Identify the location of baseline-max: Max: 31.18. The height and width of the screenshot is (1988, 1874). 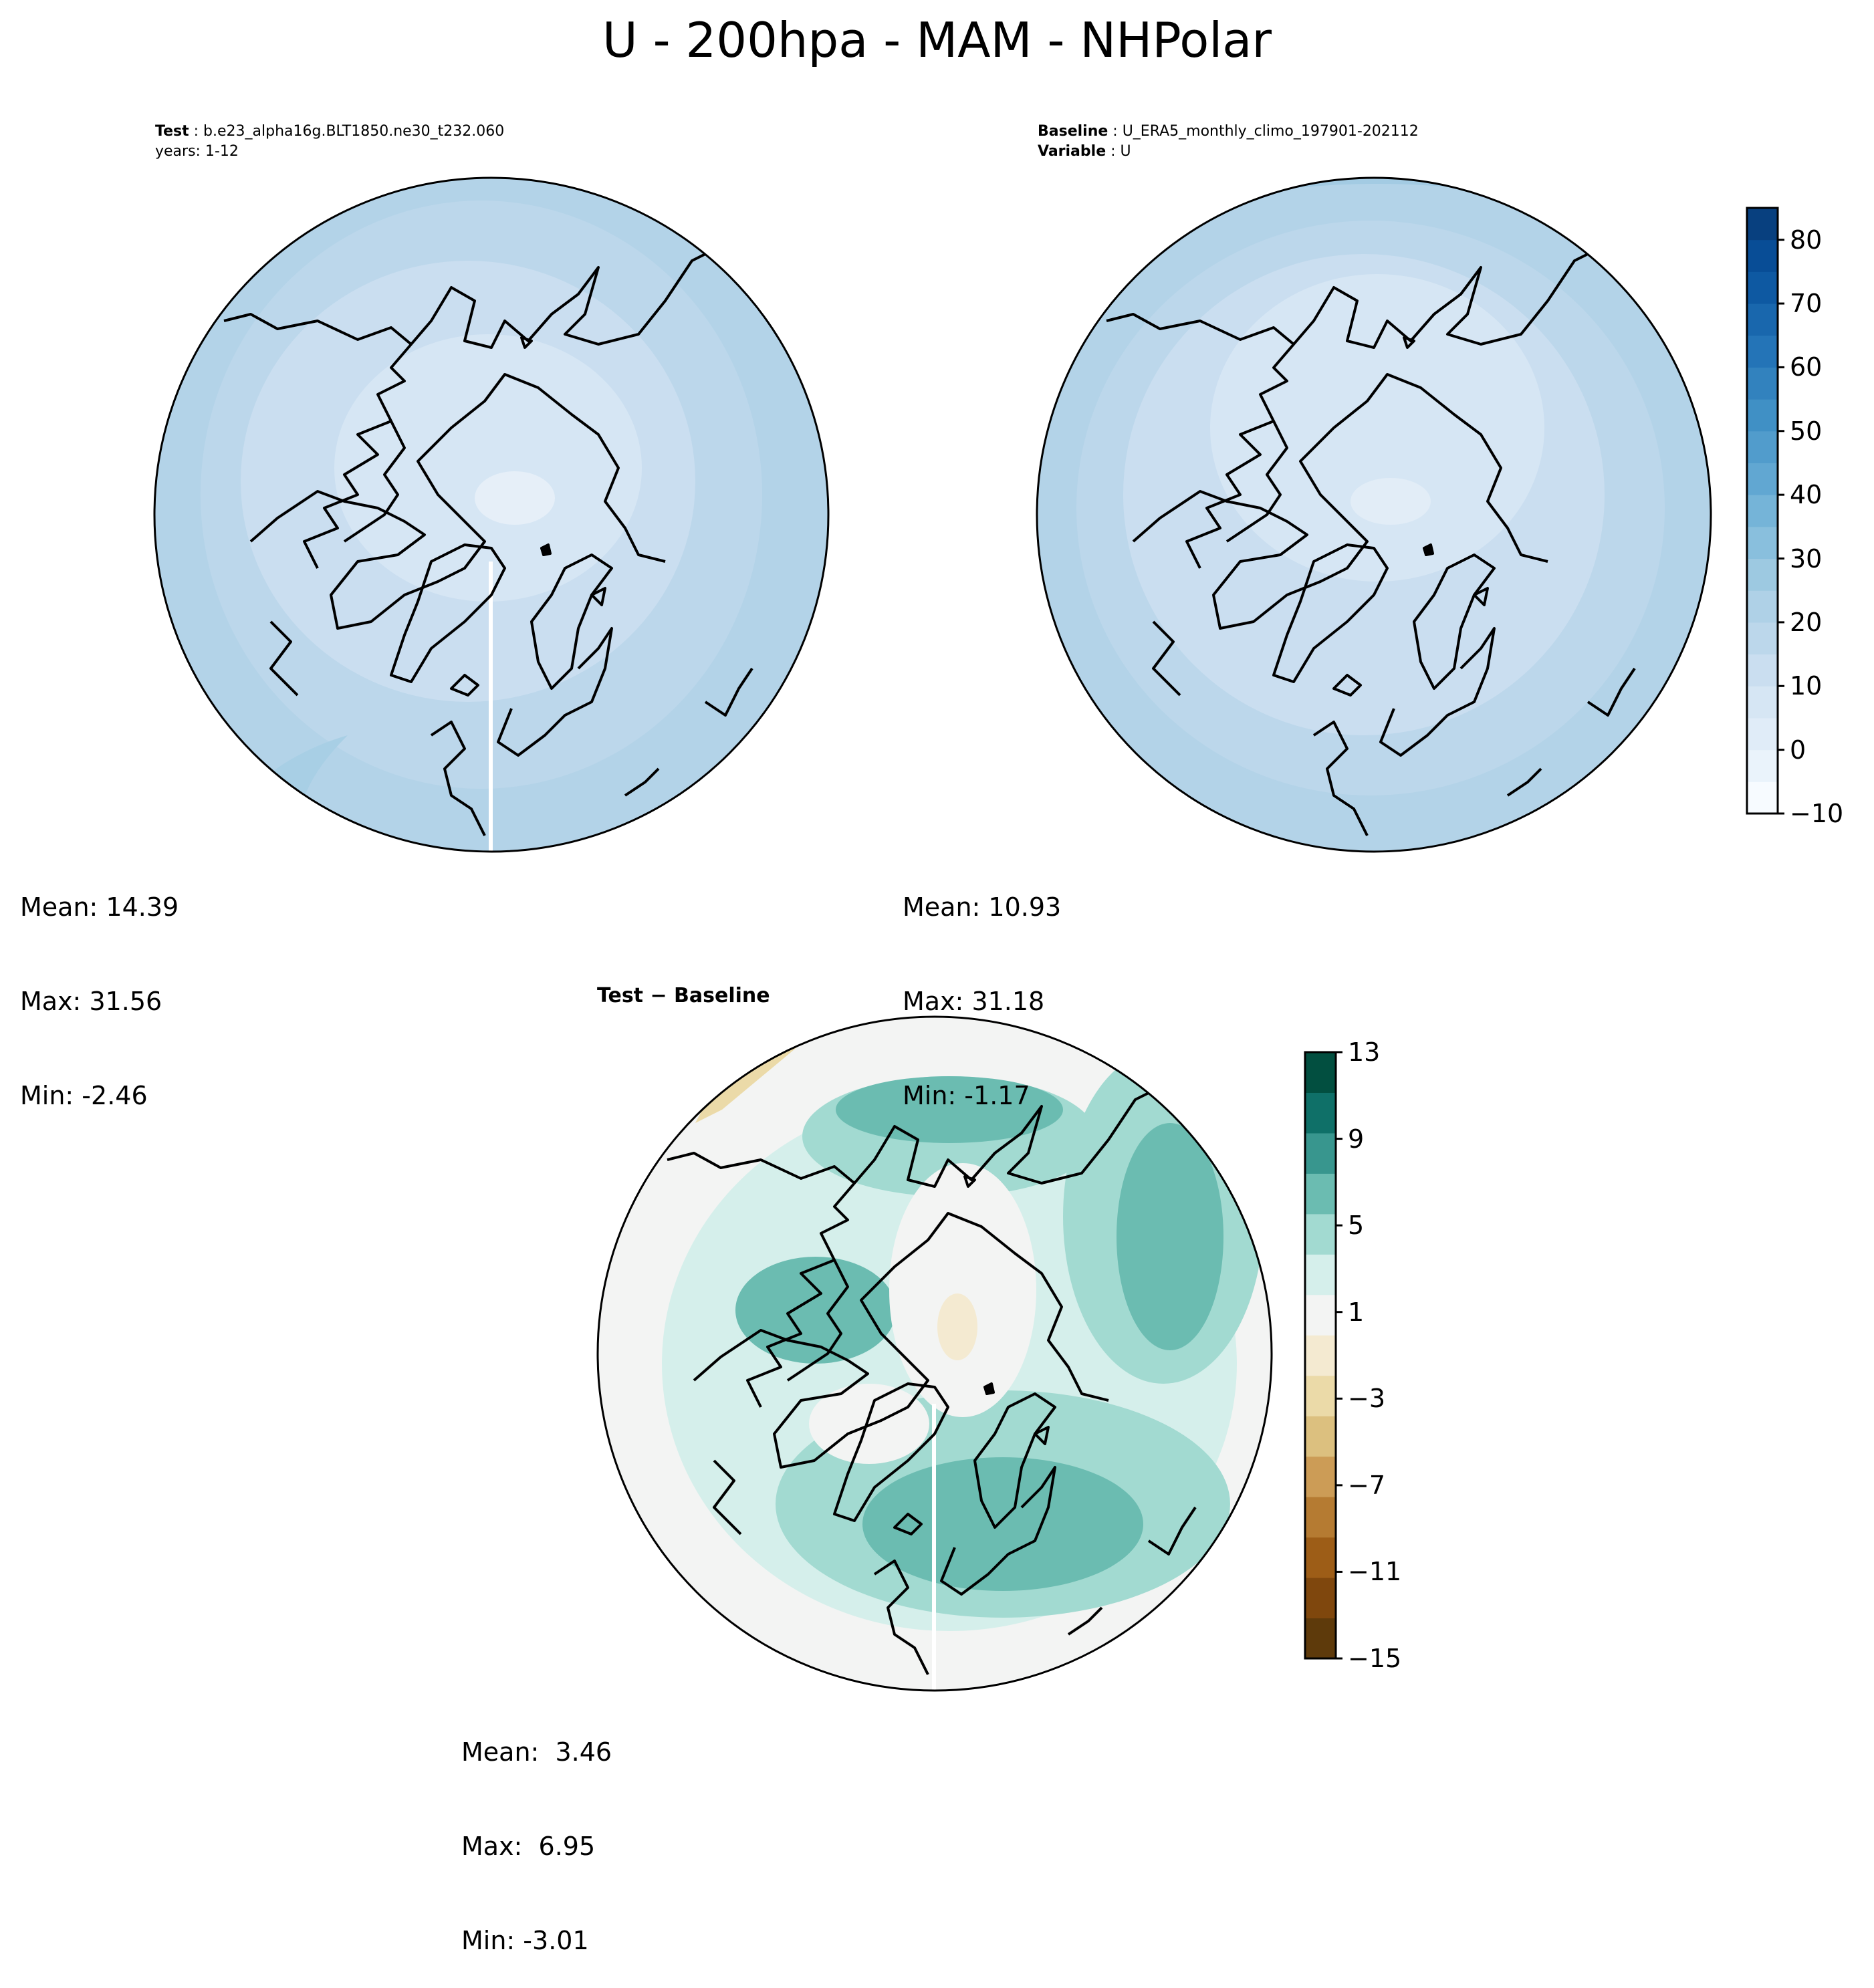
(974, 1001).